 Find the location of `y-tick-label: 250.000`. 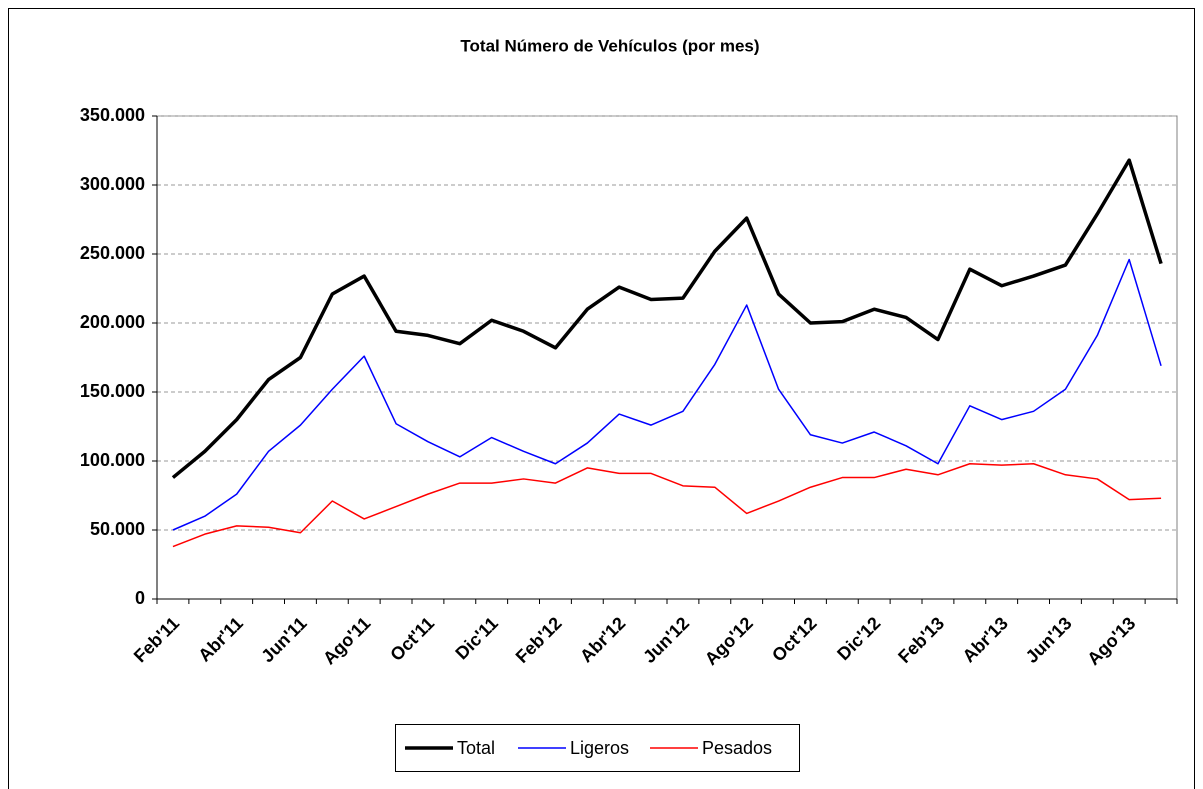

y-tick-label: 250.000 is located at coordinates (112, 253).